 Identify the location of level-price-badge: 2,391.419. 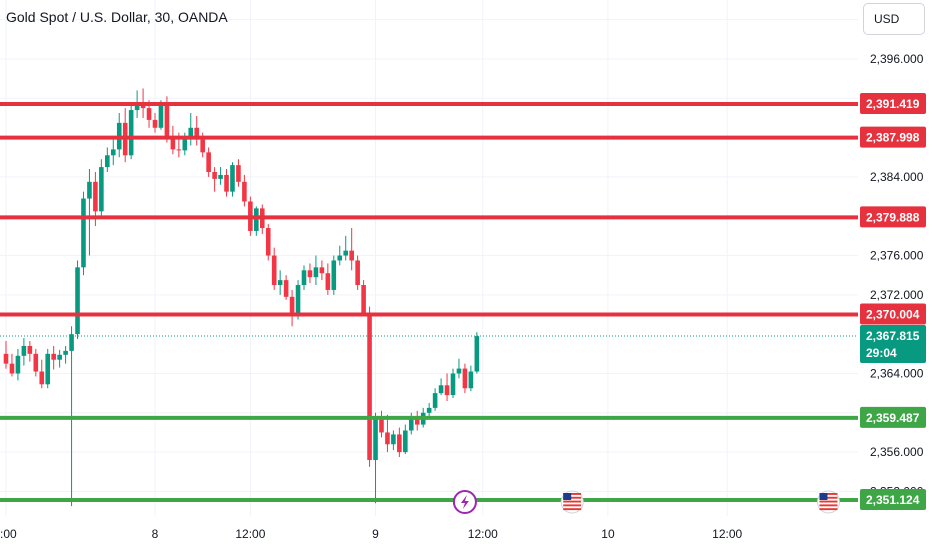
(893, 103).